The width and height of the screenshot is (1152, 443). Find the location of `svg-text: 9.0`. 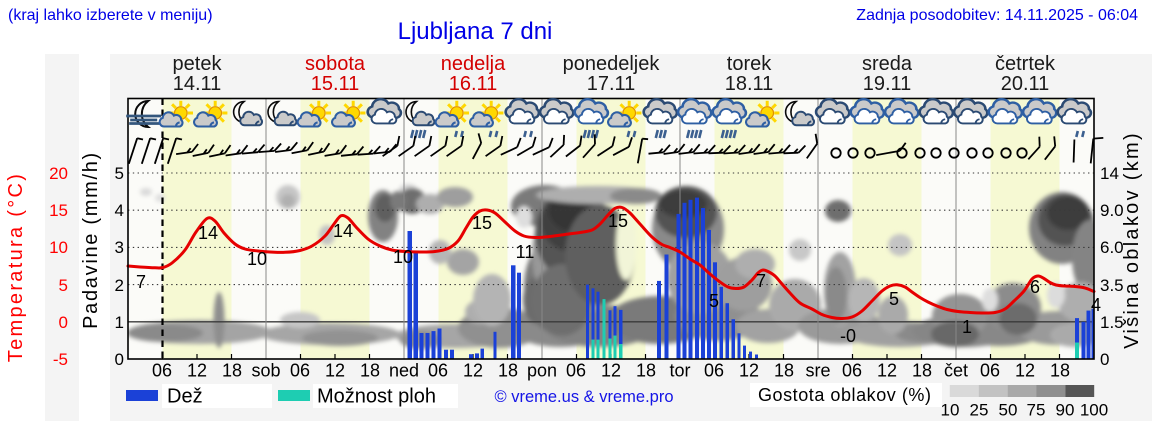

svg-text: 9.0 is located at coordinates (1112, 210).